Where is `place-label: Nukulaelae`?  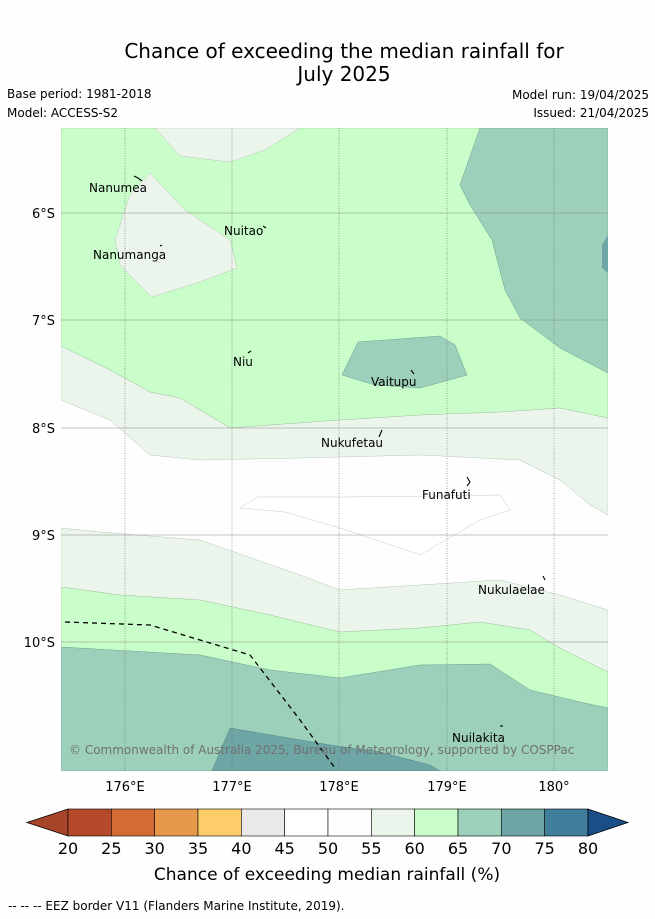
place-label: Nukulaelae is located at coordinates (511, 590).